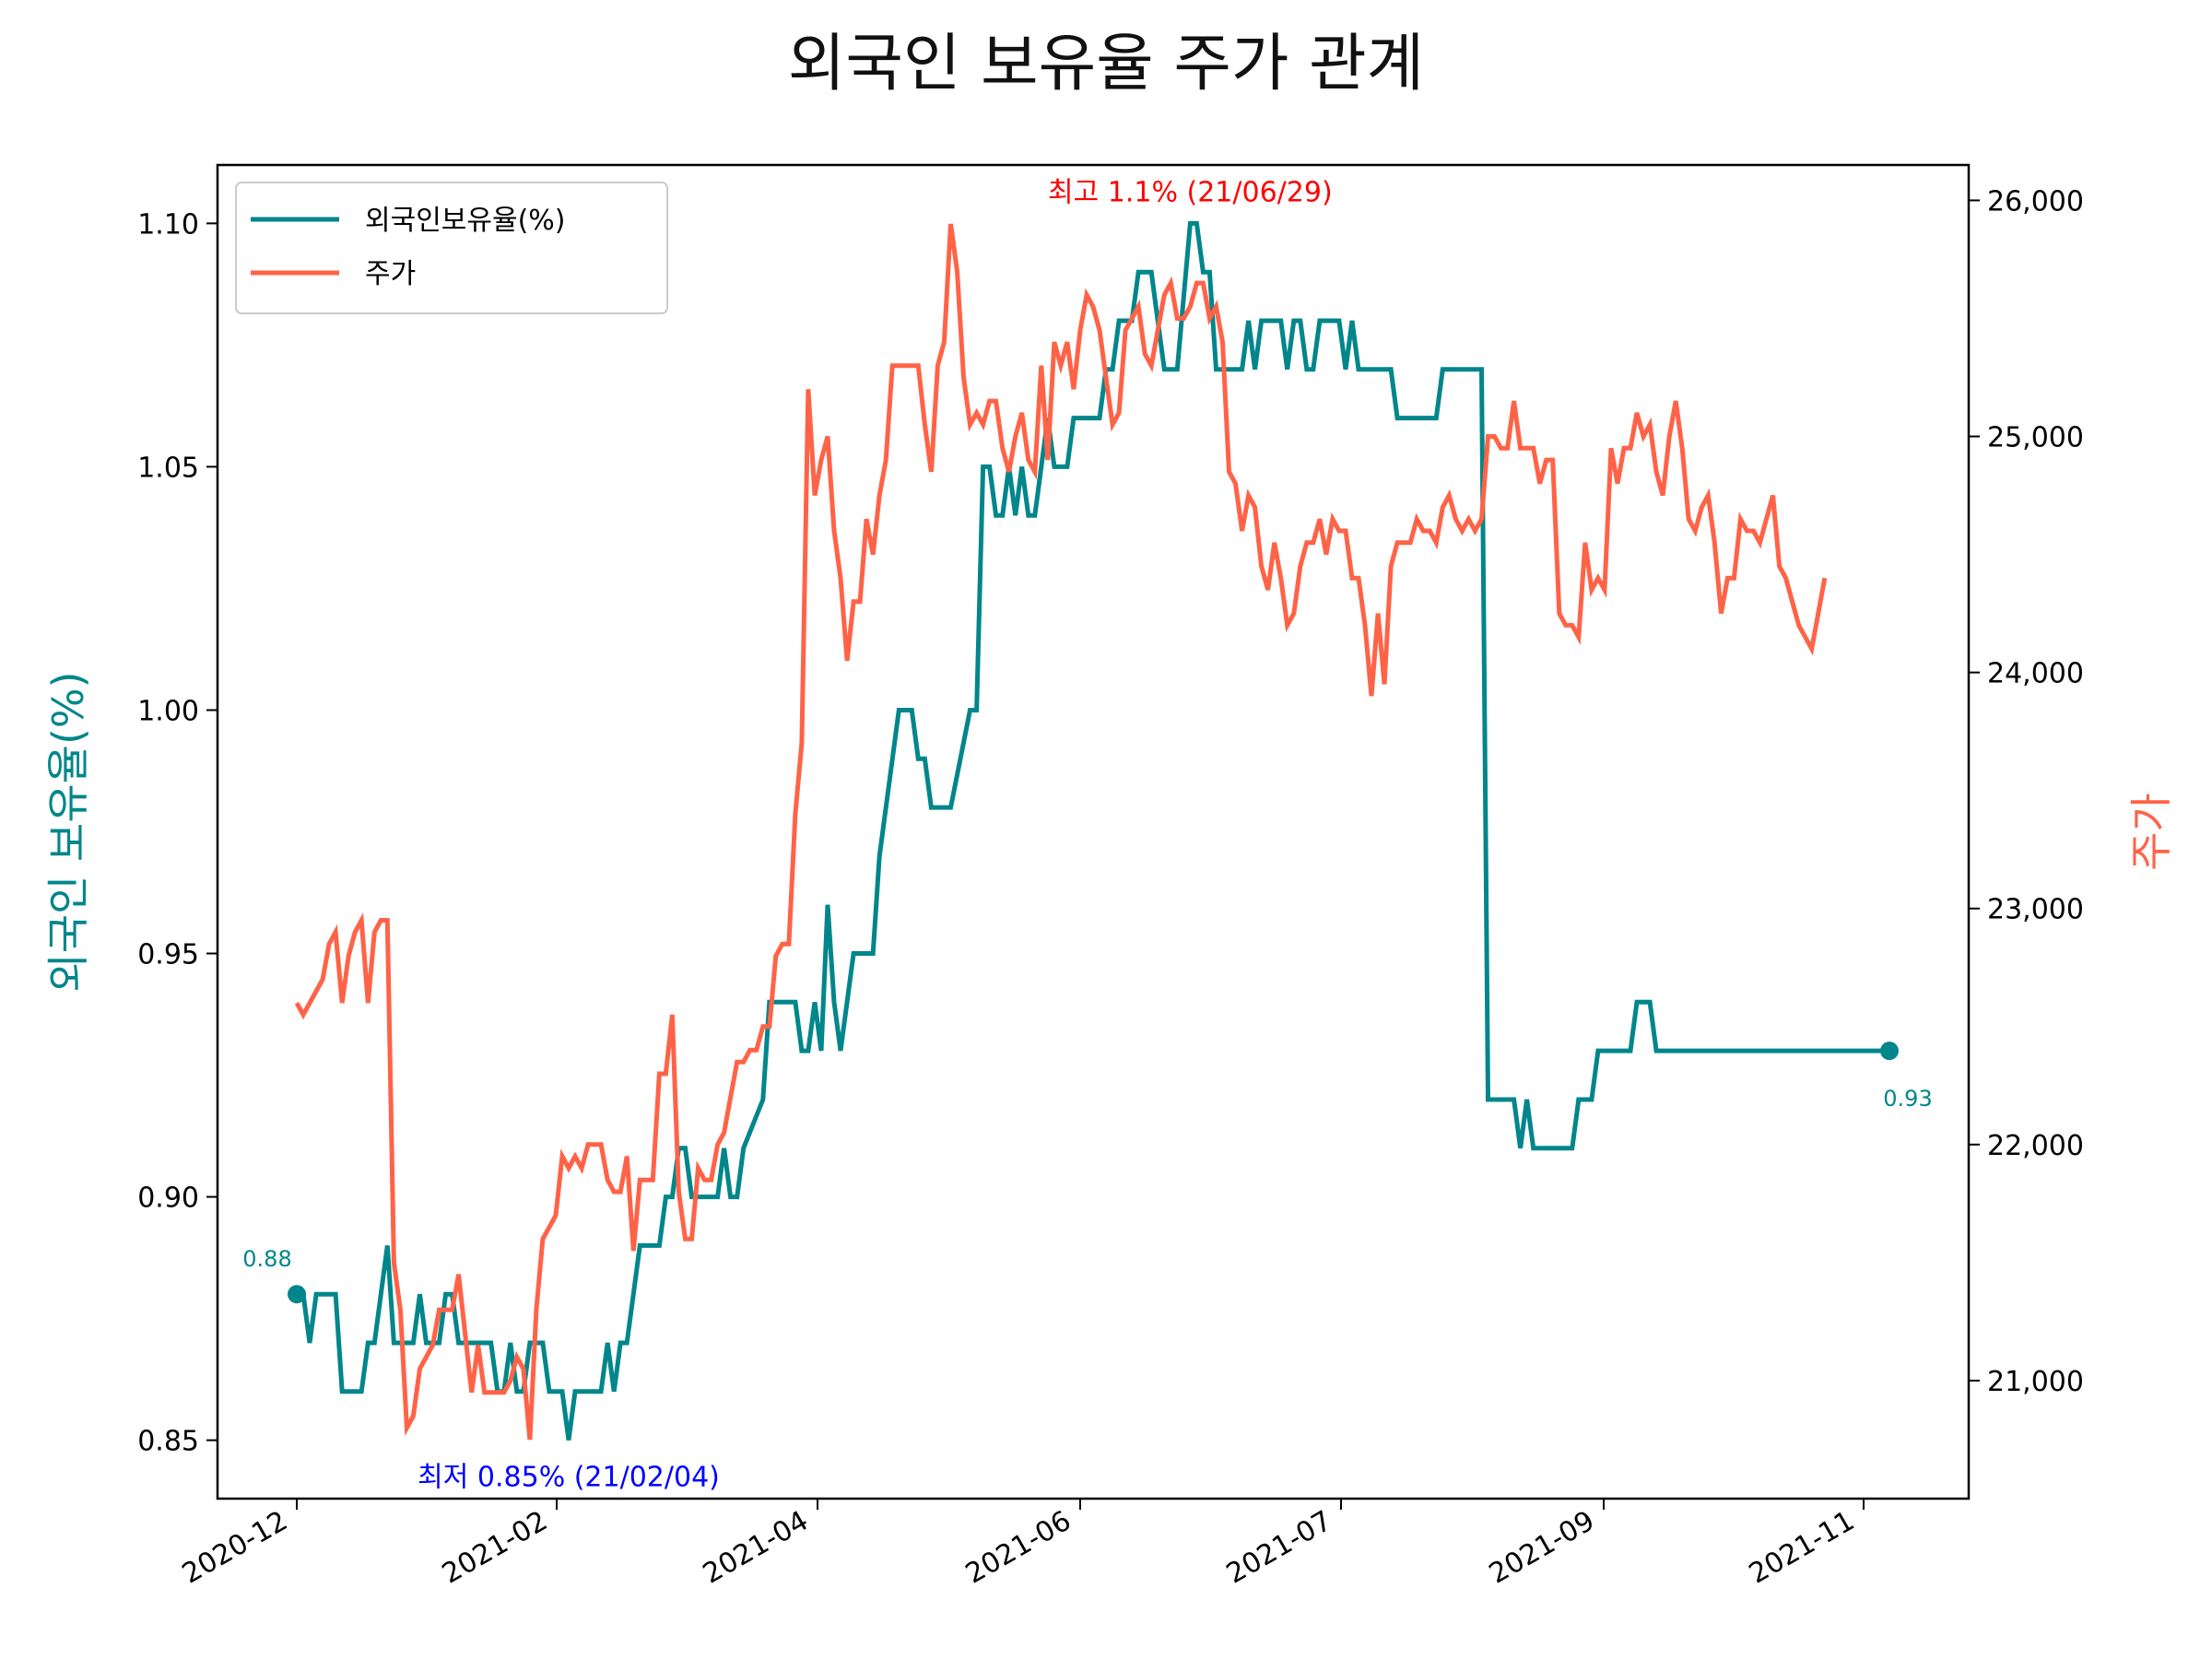 The height and width of the screenshot is (1659, 2212). What do you see at coordinates (266, 1259) in the screenshot?
I see `start-value-label: 0.88` at bounding box center [266, 1259].